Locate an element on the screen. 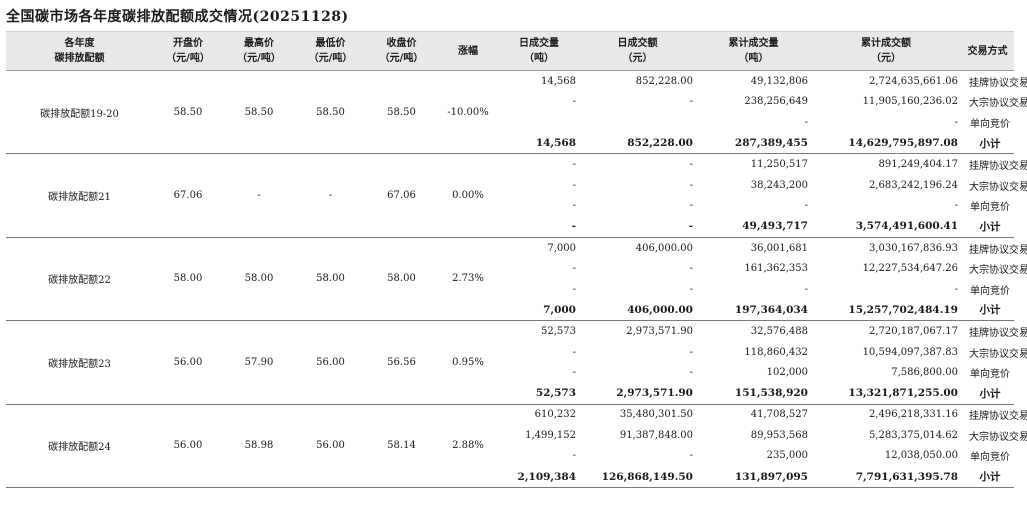  daily-volume-cell: 7,000 is located at coordinates (539, 310).